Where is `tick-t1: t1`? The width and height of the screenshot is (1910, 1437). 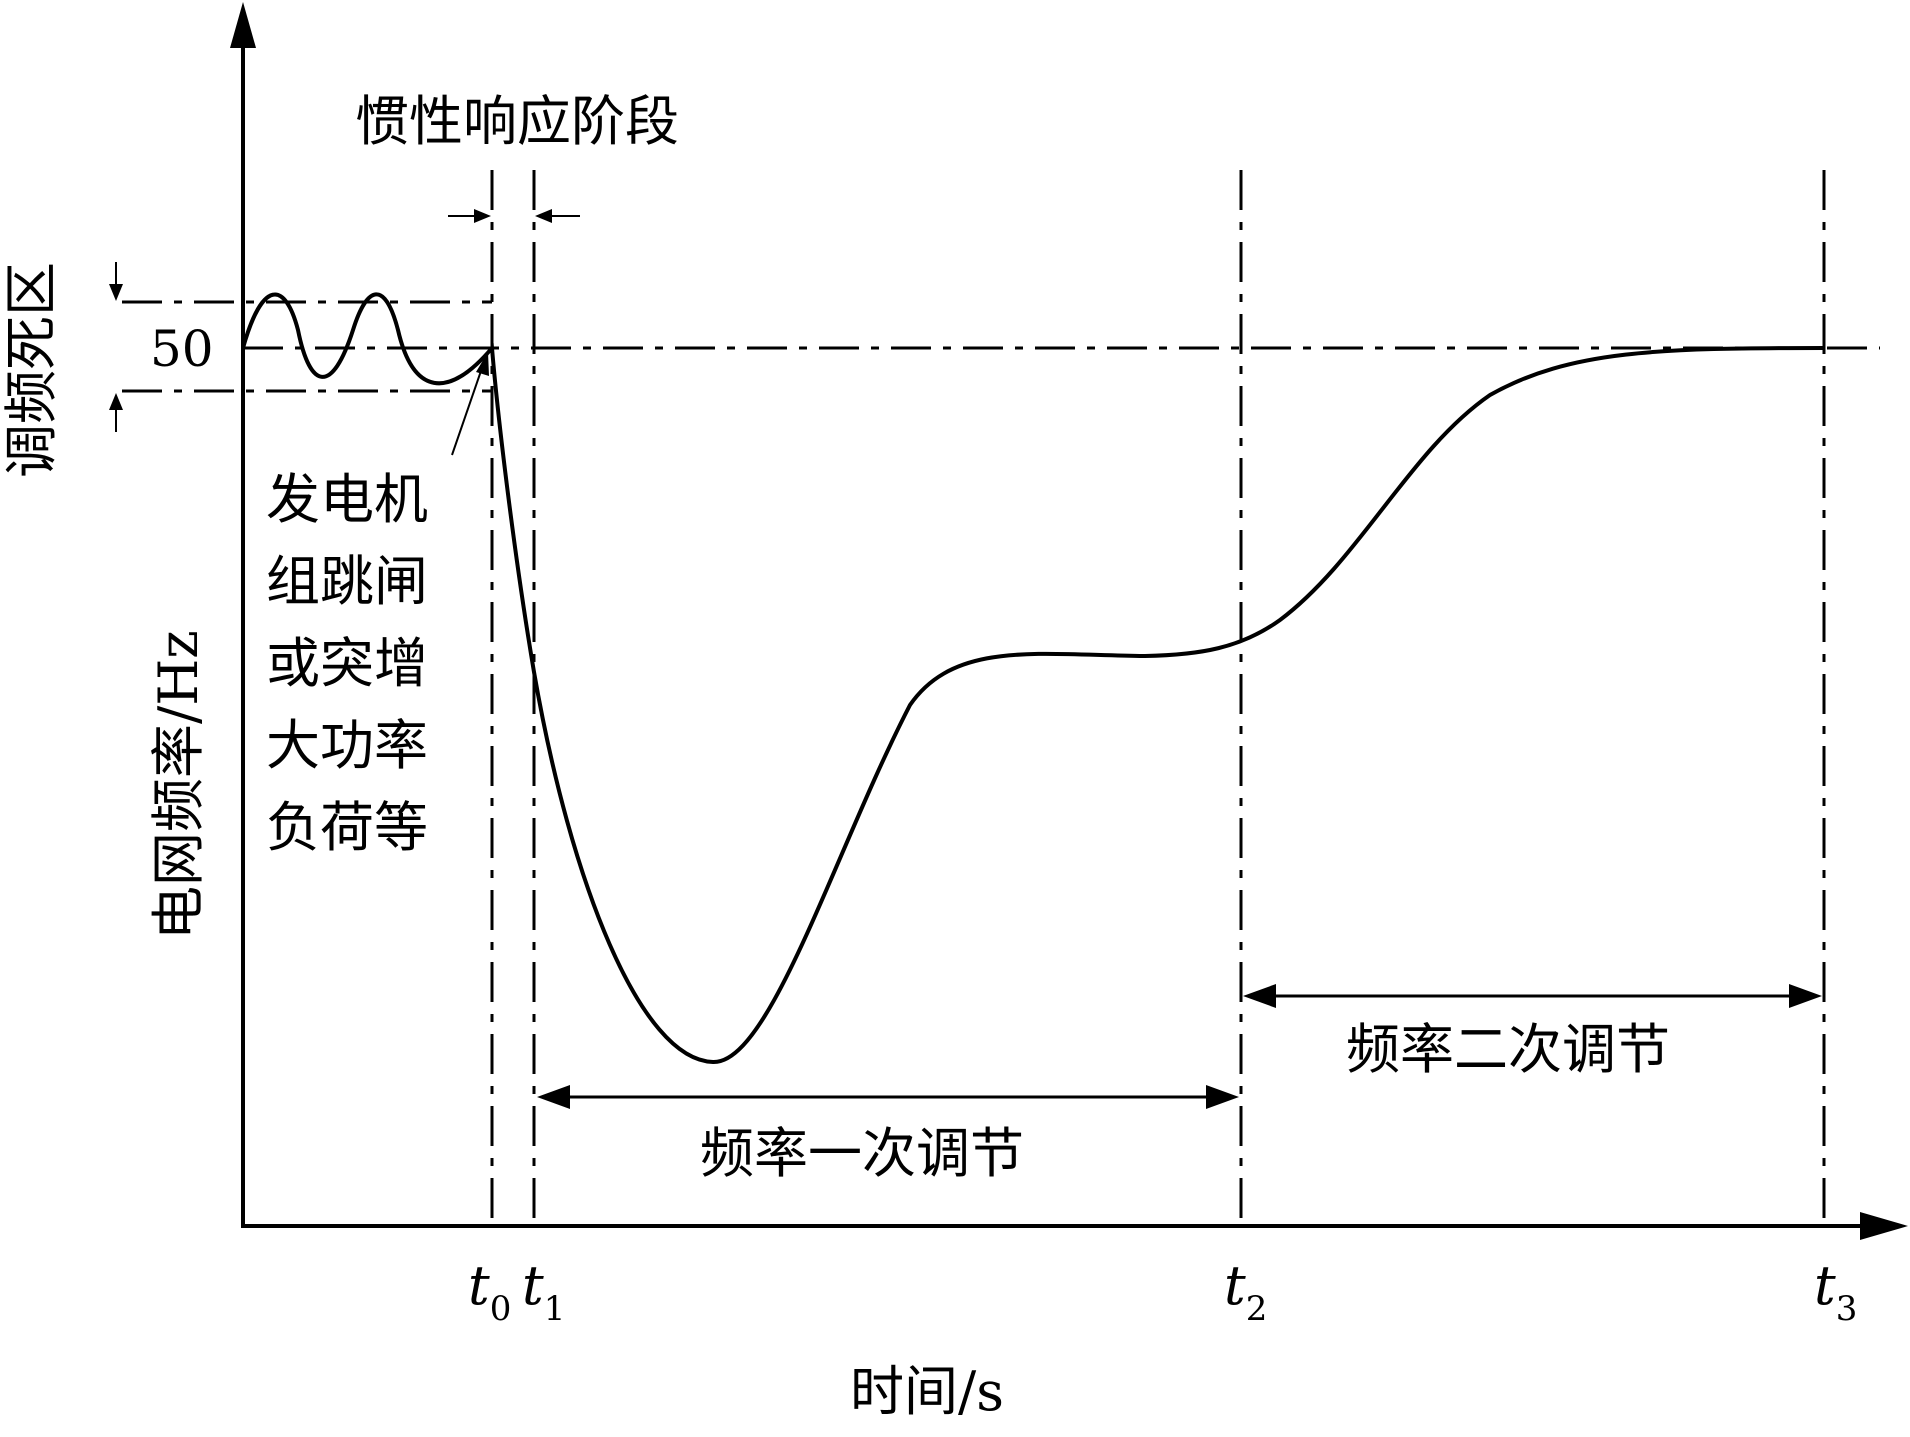 tick-t1: t1 is located at coordinates (543, 1291).